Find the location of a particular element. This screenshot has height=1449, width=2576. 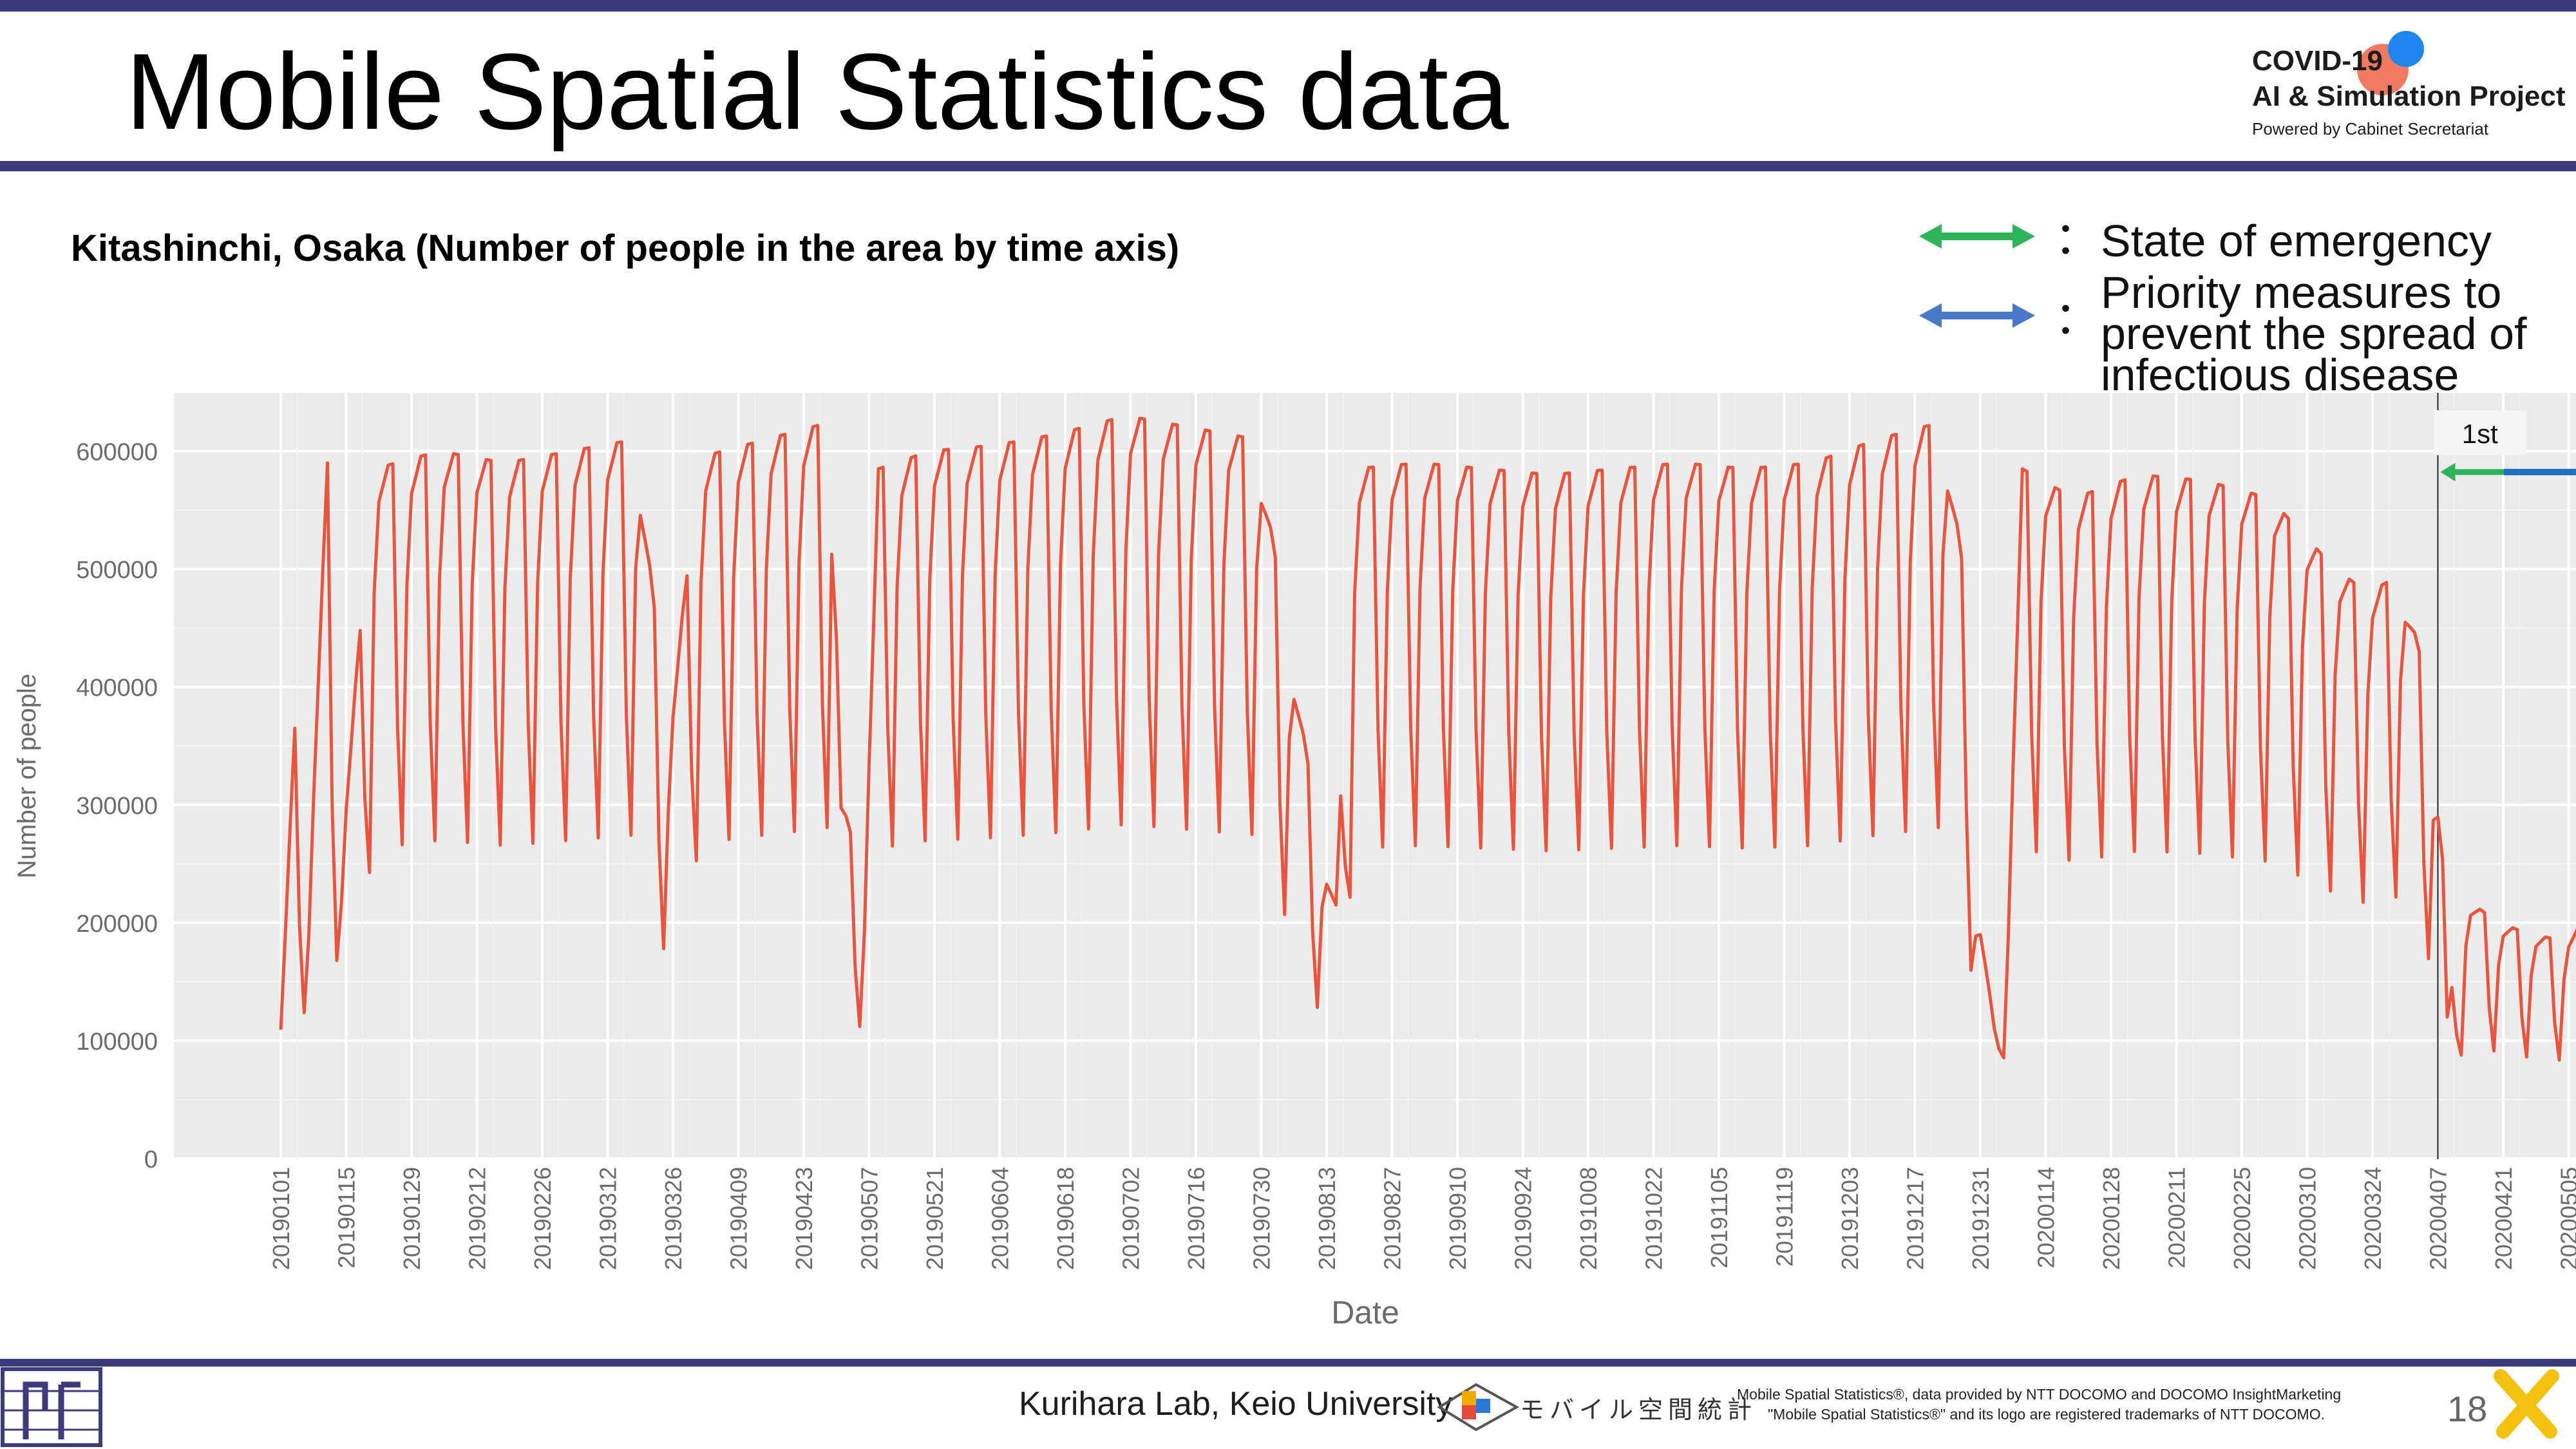

logo-line-2: AI & Simulation Project is located at coordinates (2409, 96).